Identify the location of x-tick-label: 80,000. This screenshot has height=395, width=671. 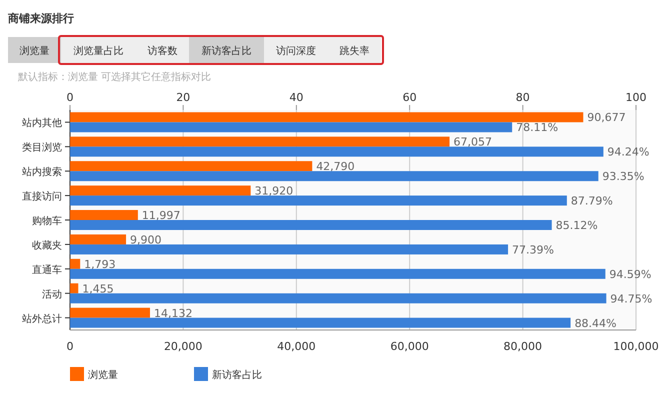
(523, 346).